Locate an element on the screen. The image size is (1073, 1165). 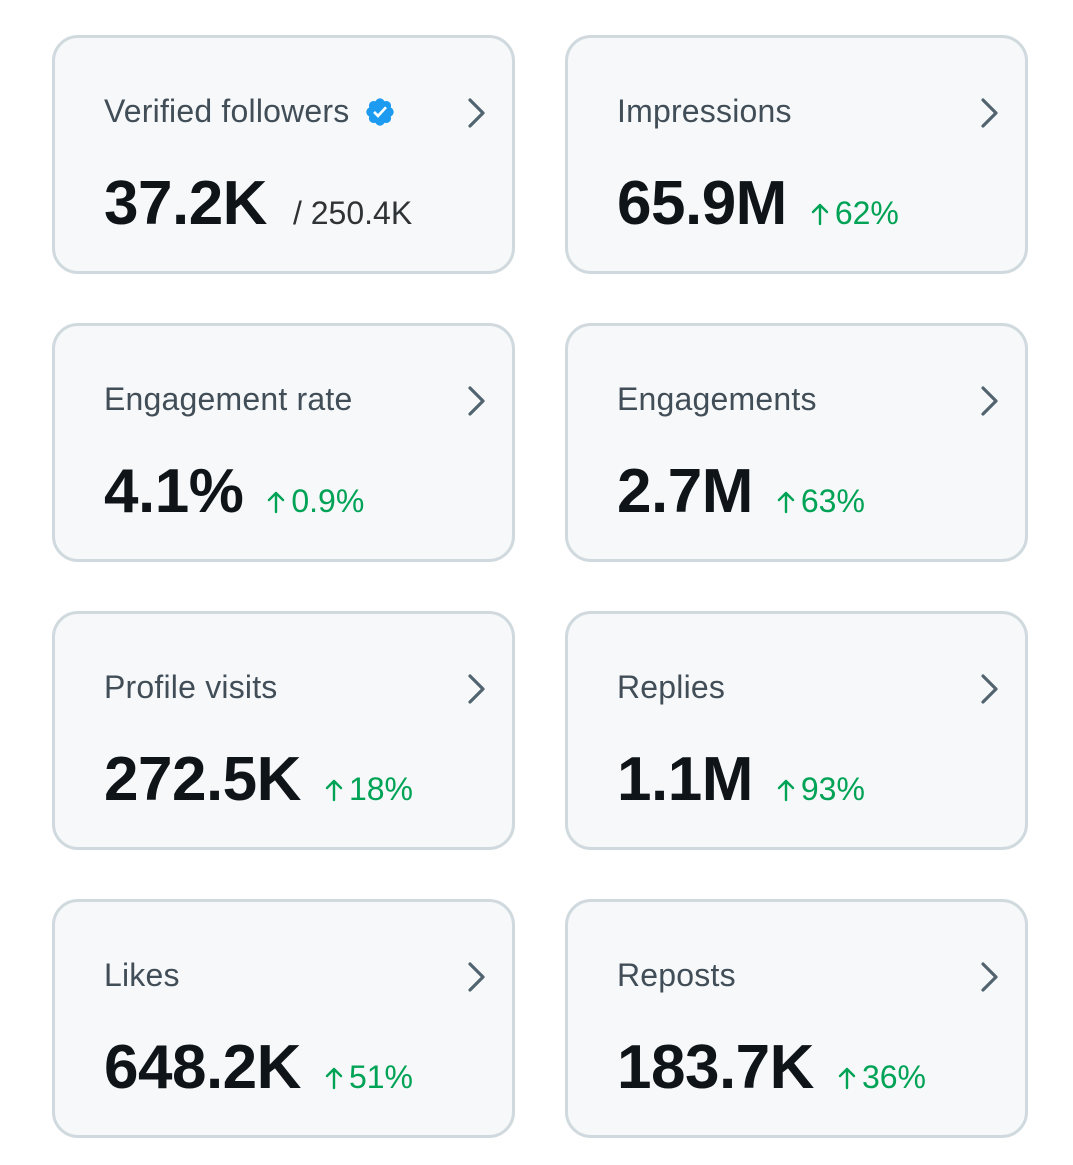
card-title-row: Likes is located at coordinates (142, 975).